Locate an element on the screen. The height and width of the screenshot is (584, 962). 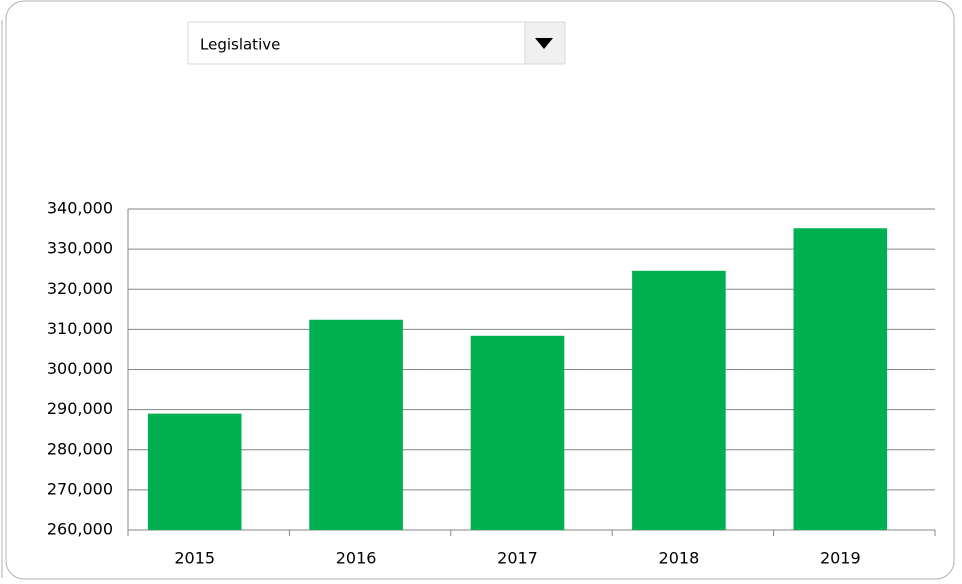
y-tick-label: 340,000 is located at coordinates (80, 208).